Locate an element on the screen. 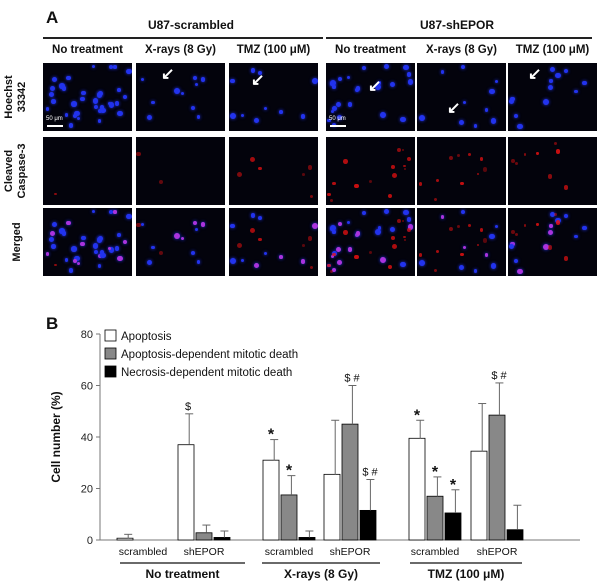  micrograph-r2-c5 is located at coordinates (552, 242).